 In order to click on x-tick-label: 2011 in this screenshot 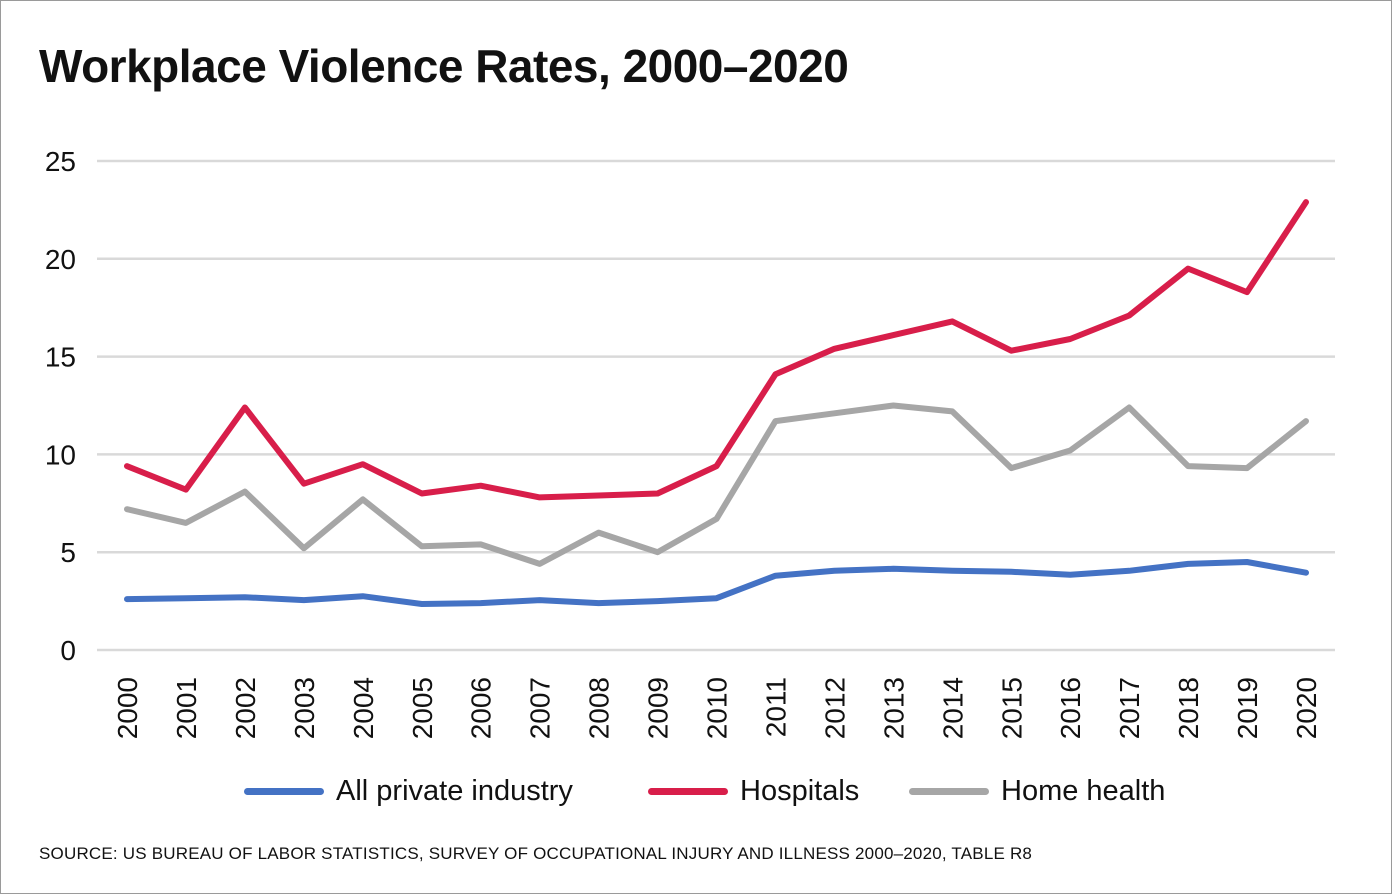, I will do `click(775, 707)`.